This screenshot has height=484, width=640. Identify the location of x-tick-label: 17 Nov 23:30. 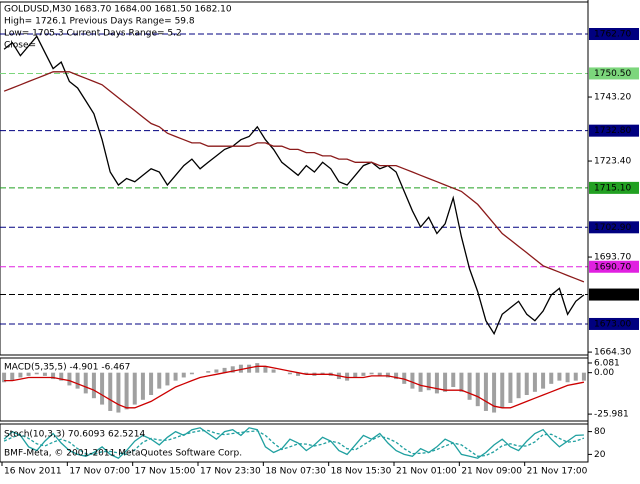
(230, 472).